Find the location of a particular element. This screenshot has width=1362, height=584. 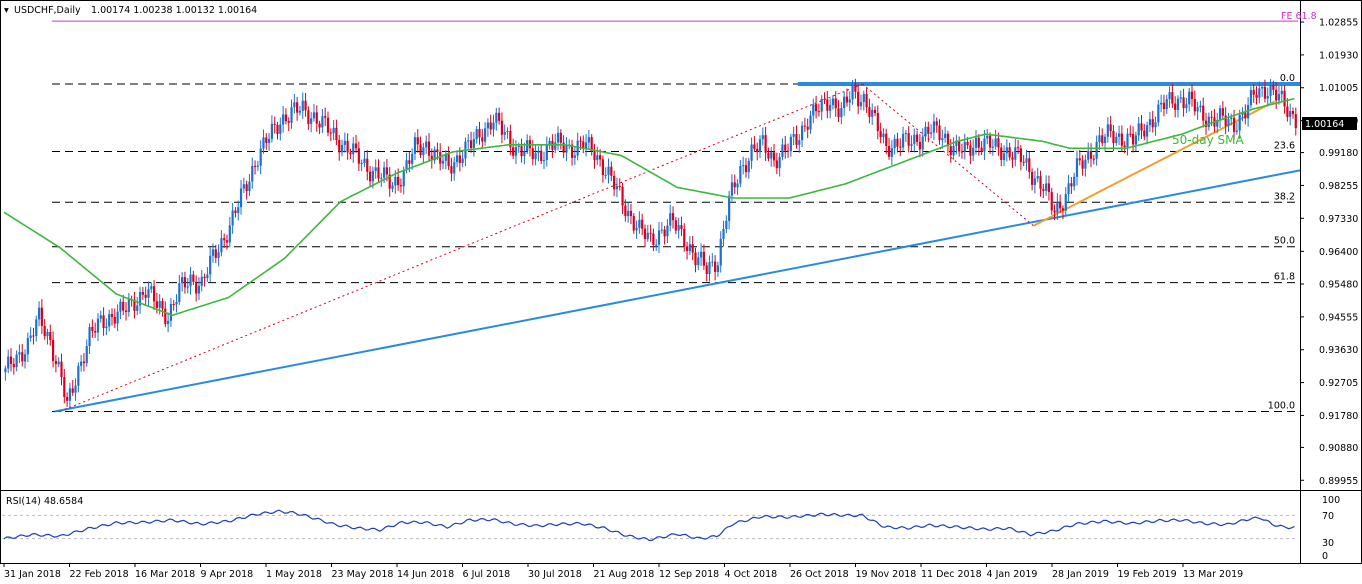

date-tick-label-3: 9 Apr 2018 is located at coordinates (227, 574).